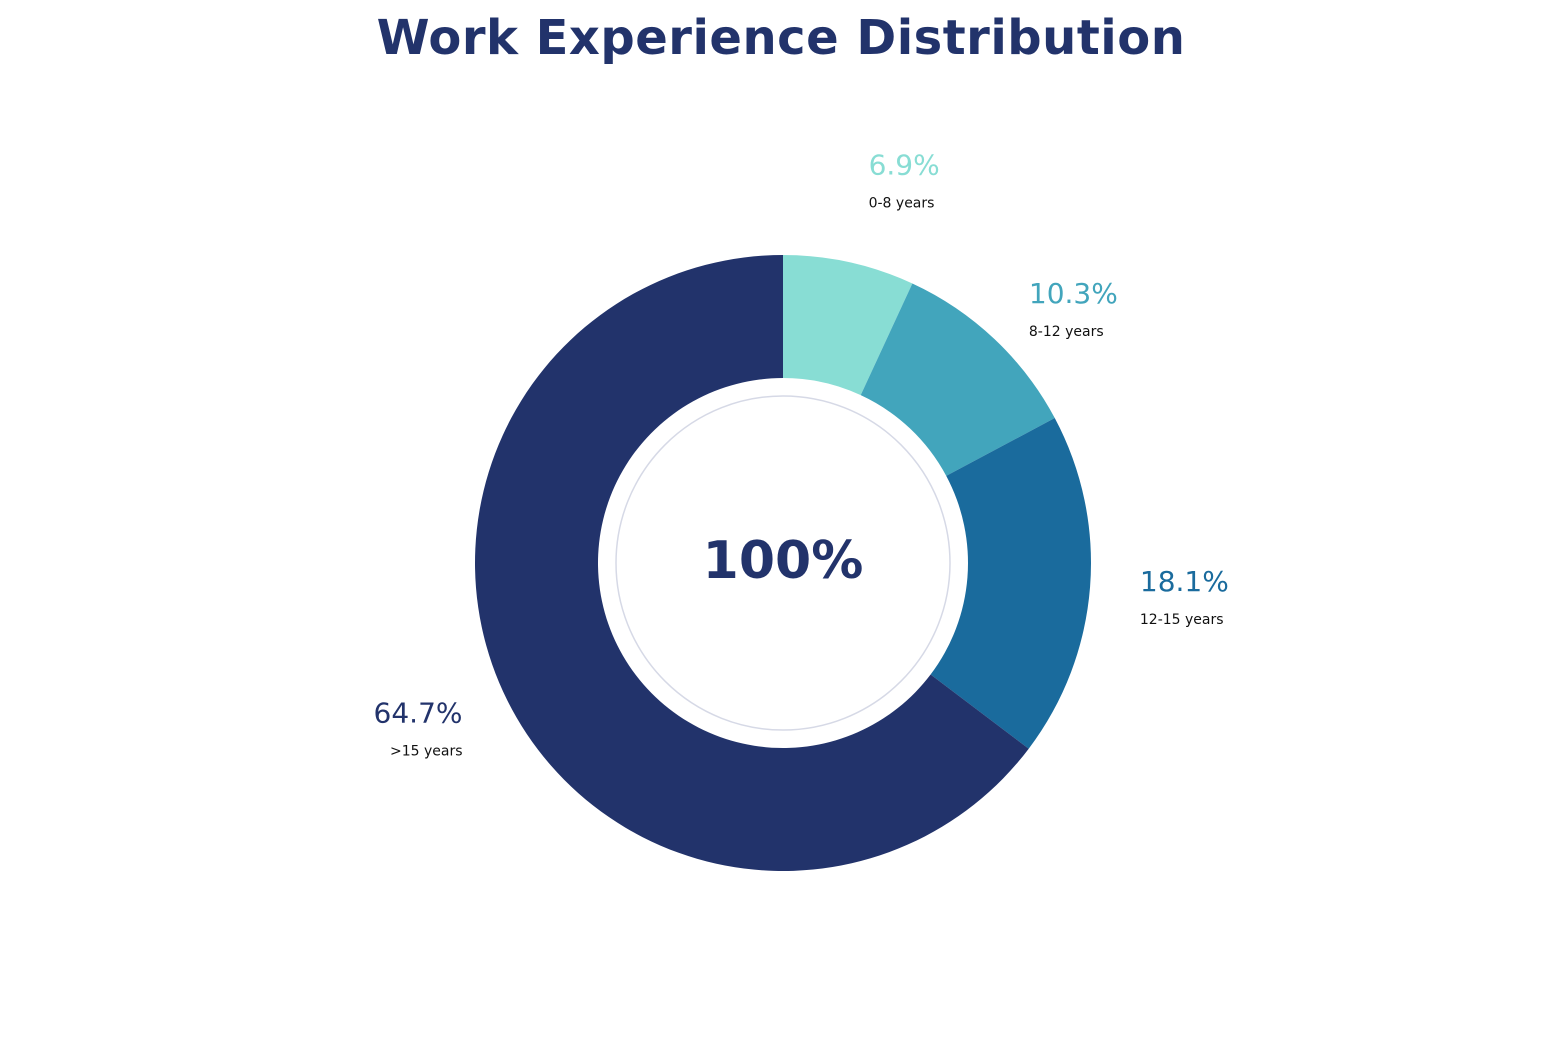 Image resolution: width=1562 pixels, height=1043 pixels. What do you see at coordinates (1066, 332) in the screenshot?
I see `slice-category-label: 8-12 years` at bounding box center [1066, 332].